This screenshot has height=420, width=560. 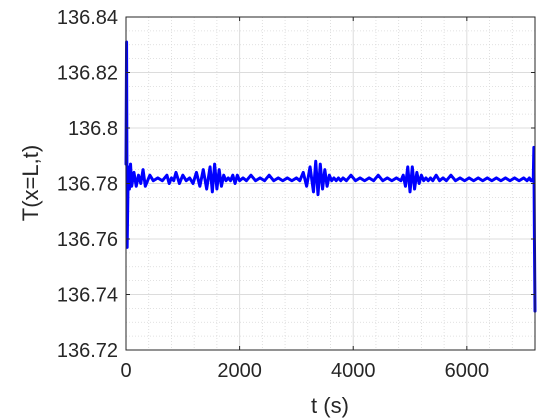 I want to click on x-tick-label: 4000, so click(x=353, y=371).